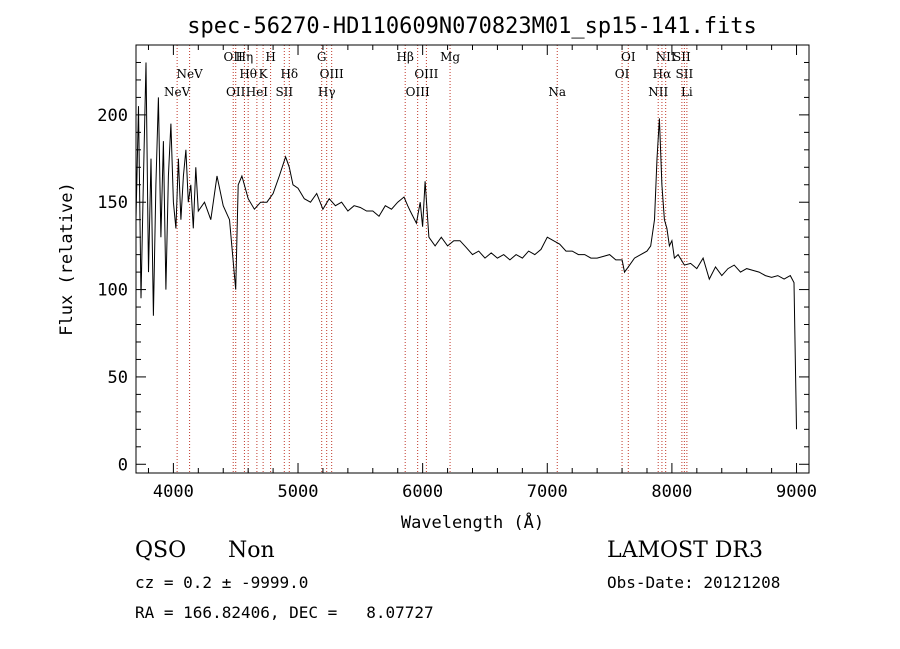  Describe the element at coordinates (251, 550) in the screenshot. I see `object-subclass: Non` at that location.